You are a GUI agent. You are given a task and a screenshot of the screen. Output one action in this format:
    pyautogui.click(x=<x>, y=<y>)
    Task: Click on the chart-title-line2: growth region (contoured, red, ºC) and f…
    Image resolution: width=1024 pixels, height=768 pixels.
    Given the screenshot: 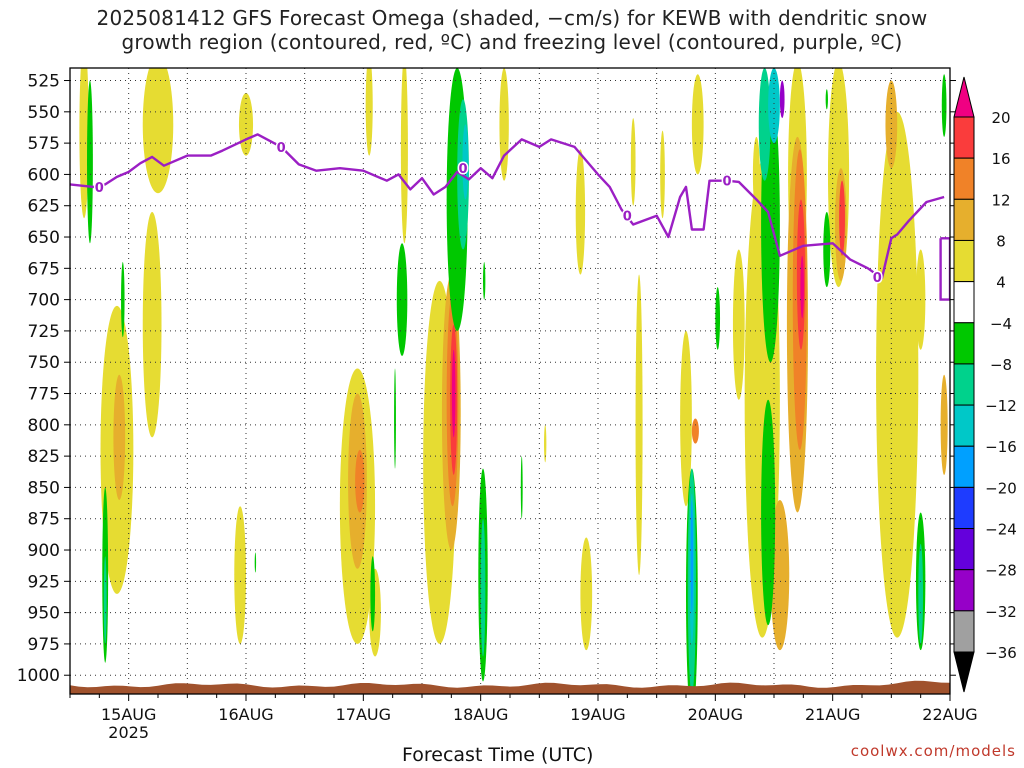 What is the action you would take?
    pyautogui.click(x=512, y=42)
    